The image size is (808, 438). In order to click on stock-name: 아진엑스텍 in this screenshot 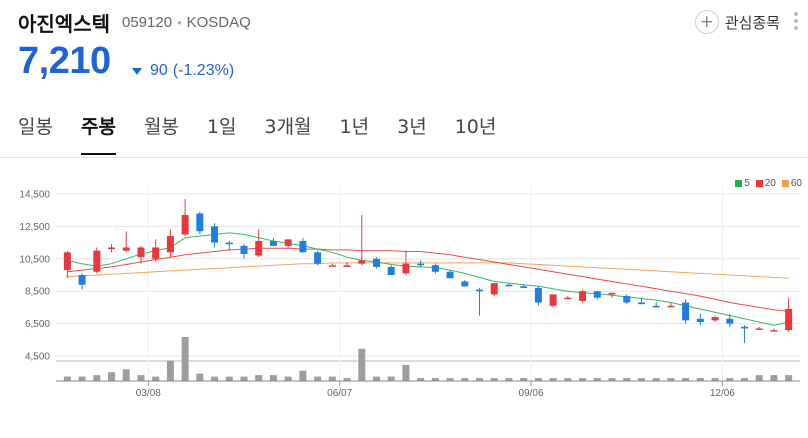, I will do `click(64, 24)`.